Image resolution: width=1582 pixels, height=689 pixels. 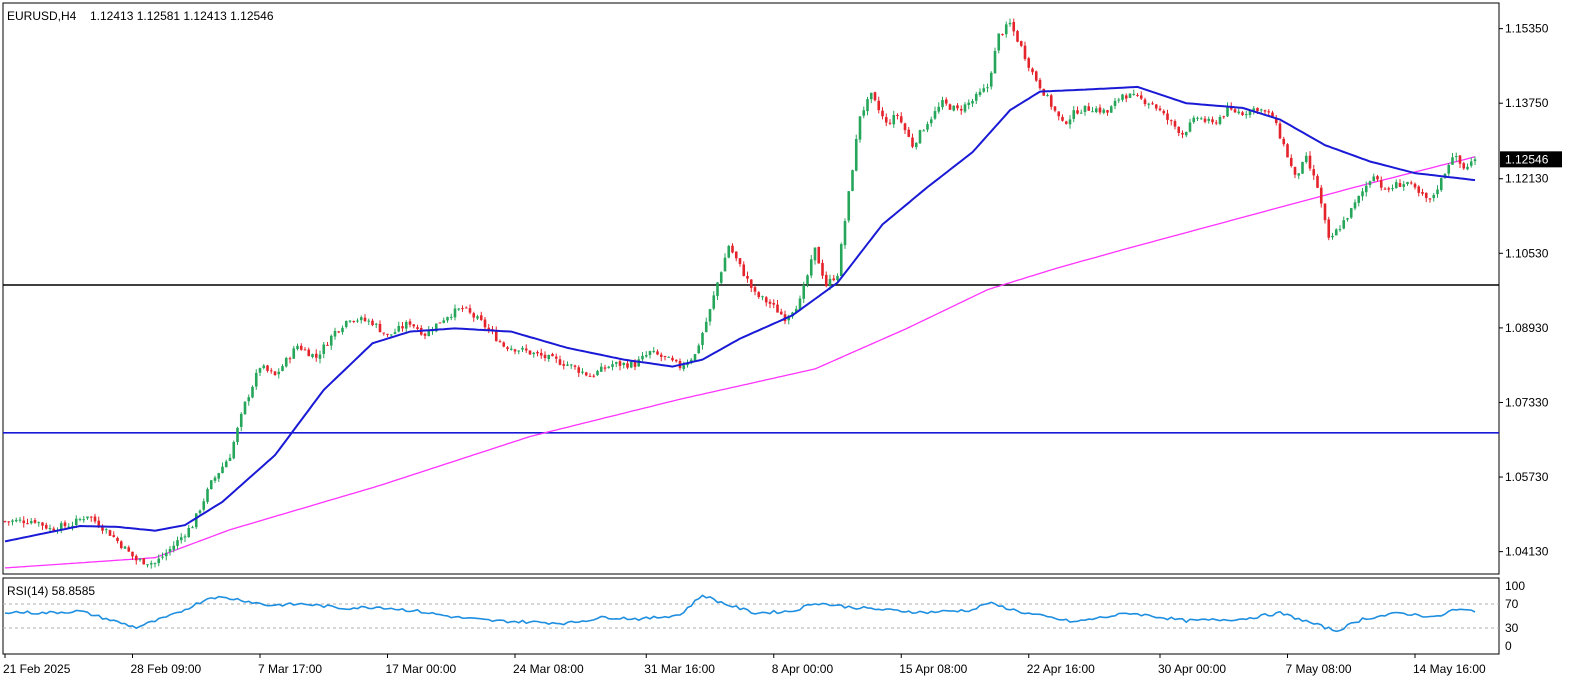 What do you see at coordinates (679, 669) in the screenshot?
I see `time-tick-label: 31 Mar 16:00` at bounding box center [679, 669].